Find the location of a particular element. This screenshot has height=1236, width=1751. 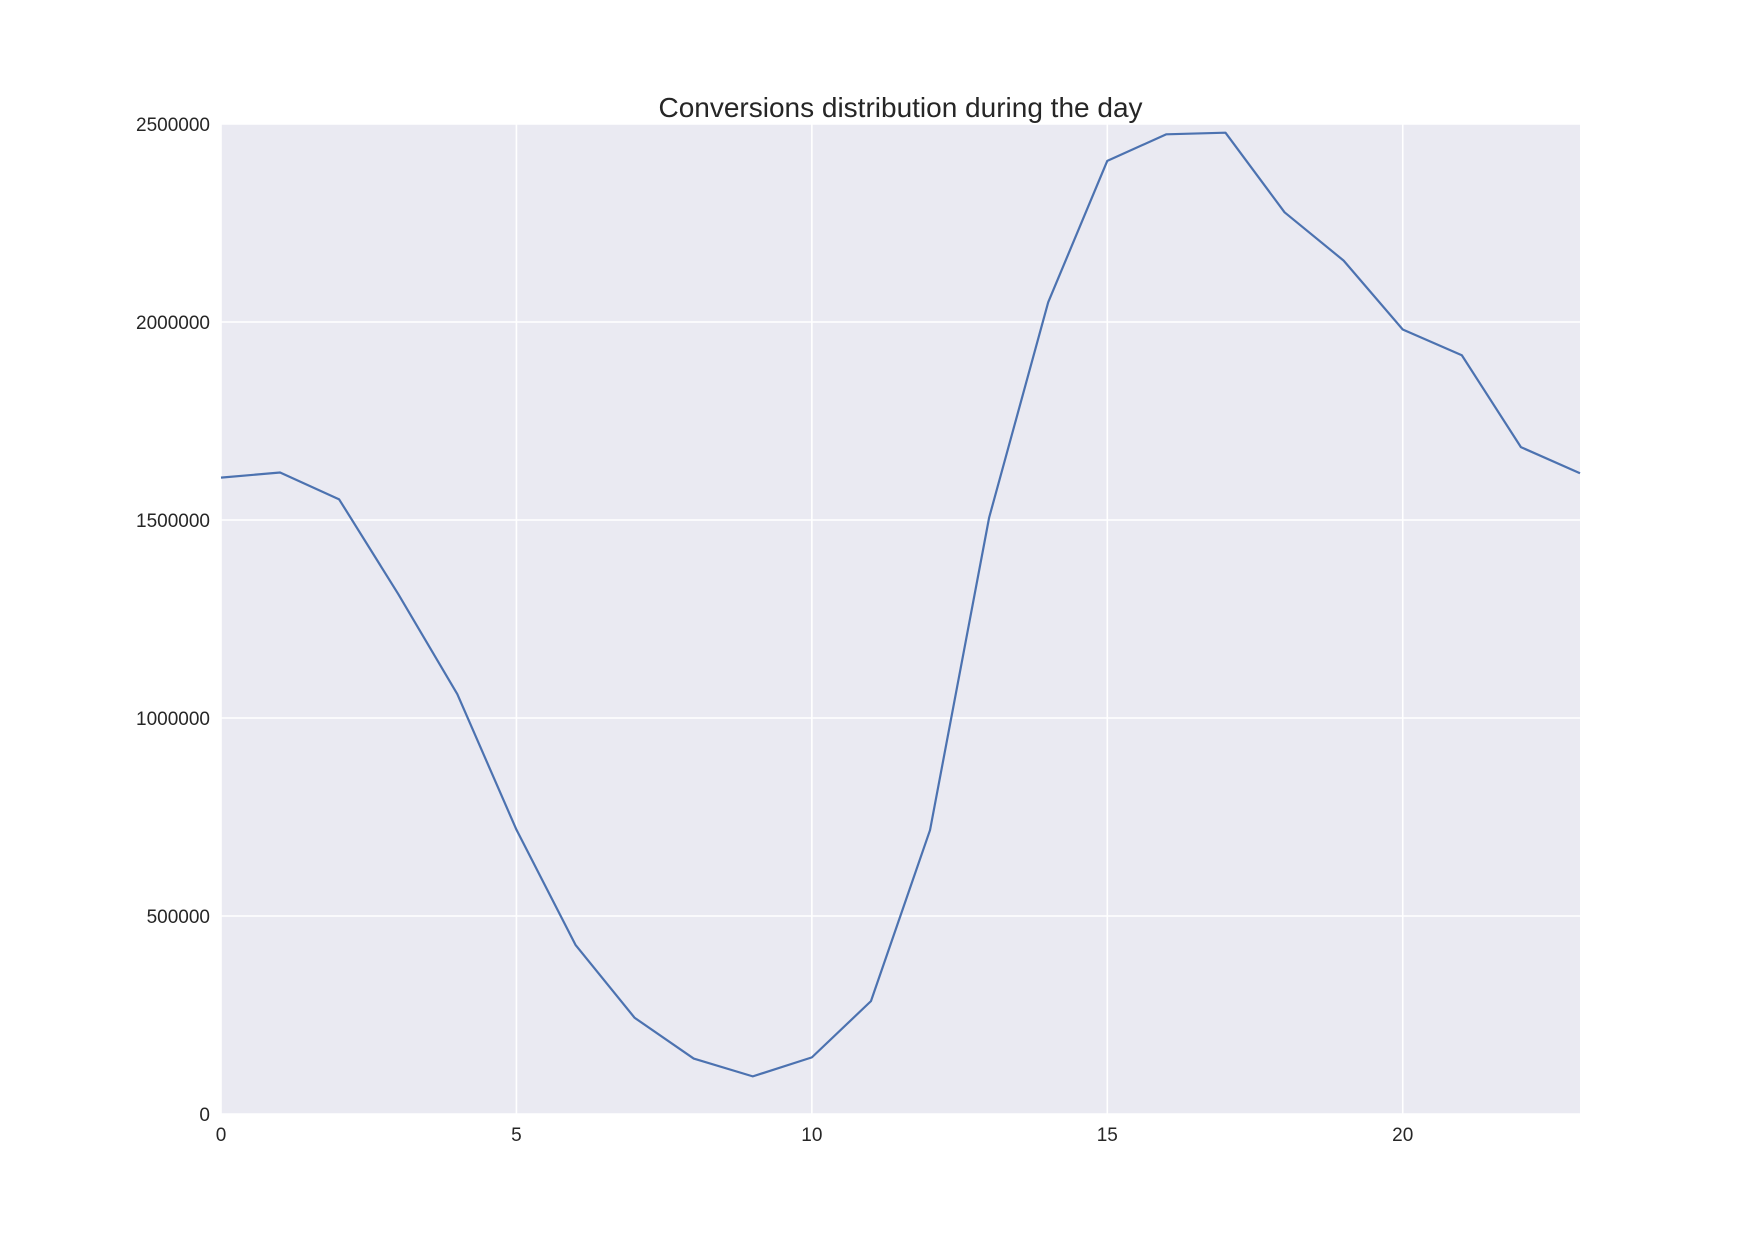

y-tick-label: 0 is located at coordinates (204, 1115).